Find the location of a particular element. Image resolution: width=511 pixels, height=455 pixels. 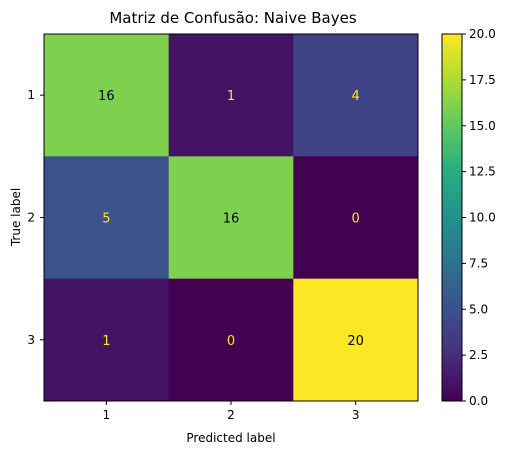

colorbar-ticks: 0.0 2.5 5.0 7.5 10.0 12.5 15.0 17.5 20.0 is located at coordinates (479, 217).